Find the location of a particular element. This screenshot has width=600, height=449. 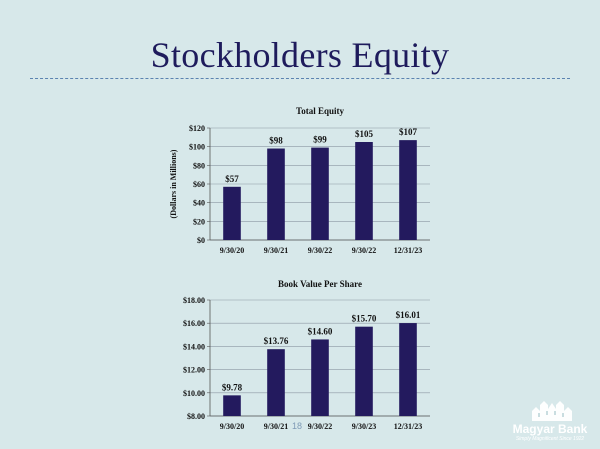

y-tick-label: $8.00 is located at coordinates (196, 416).